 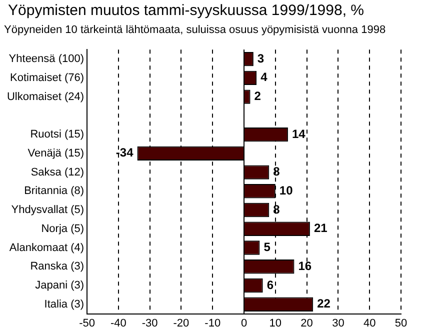 I want to click on x-tick-label: -30, so click(x=150, y=323).